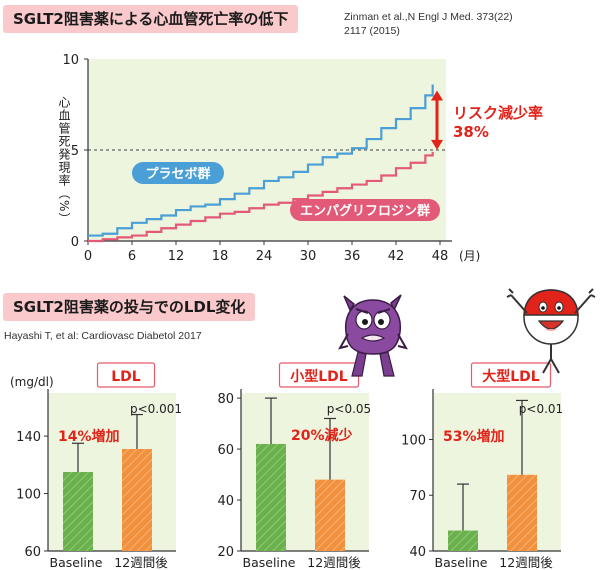  What do you see at coordinates (330, 515) in the screenshot?
I see `small-ldl-week12-bar` at bounding box center [330, 515].